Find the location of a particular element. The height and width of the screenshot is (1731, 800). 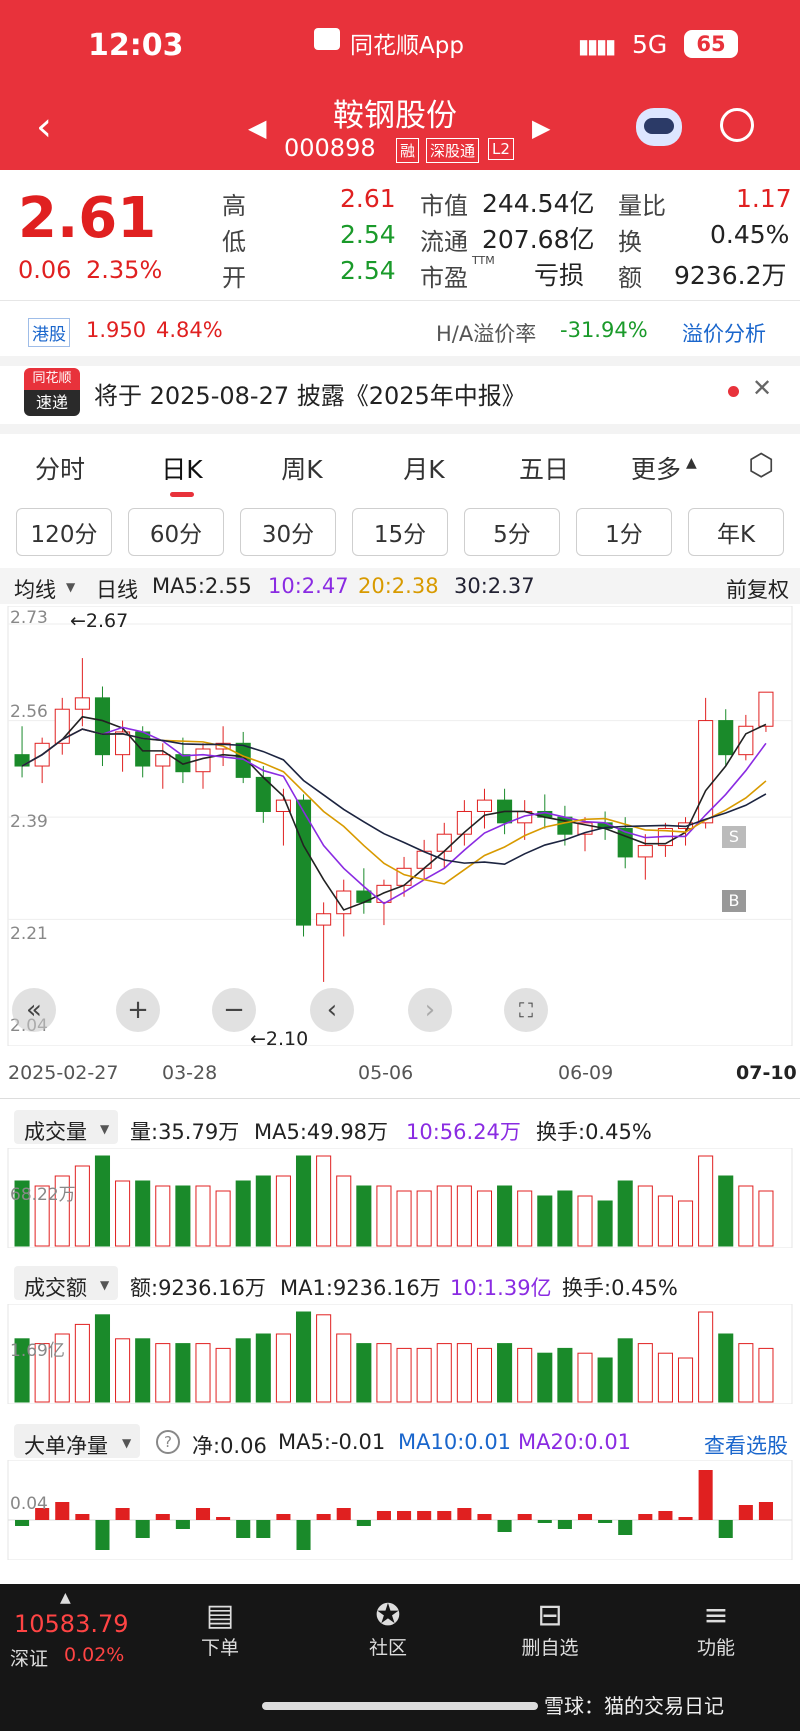

tab-weekly-k: 周K is located at coordinates (302, 469).